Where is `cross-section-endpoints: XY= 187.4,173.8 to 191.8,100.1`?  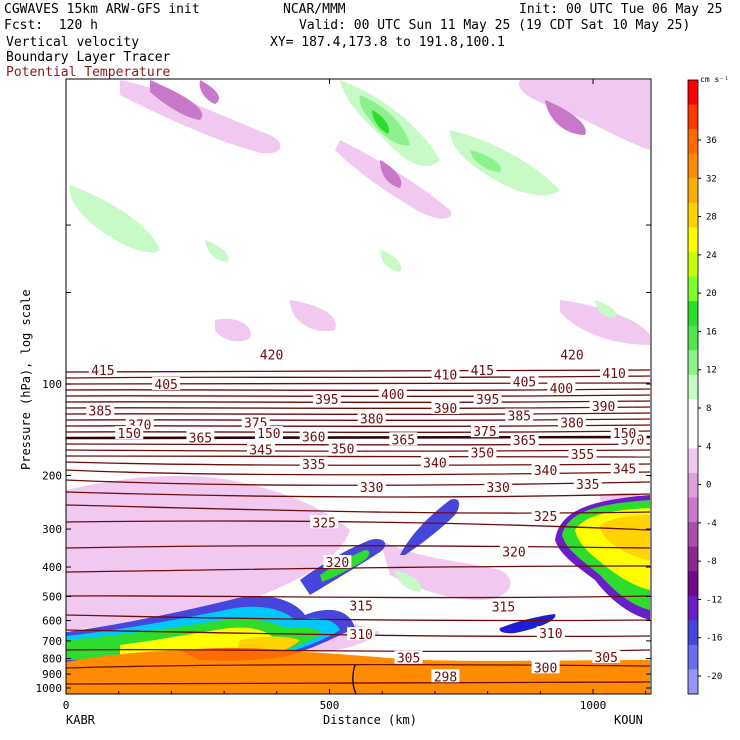
cross-section-endpoints: XY= 187.4,173.8 to 191.8,100.1 is located at coordinates (387, 42).